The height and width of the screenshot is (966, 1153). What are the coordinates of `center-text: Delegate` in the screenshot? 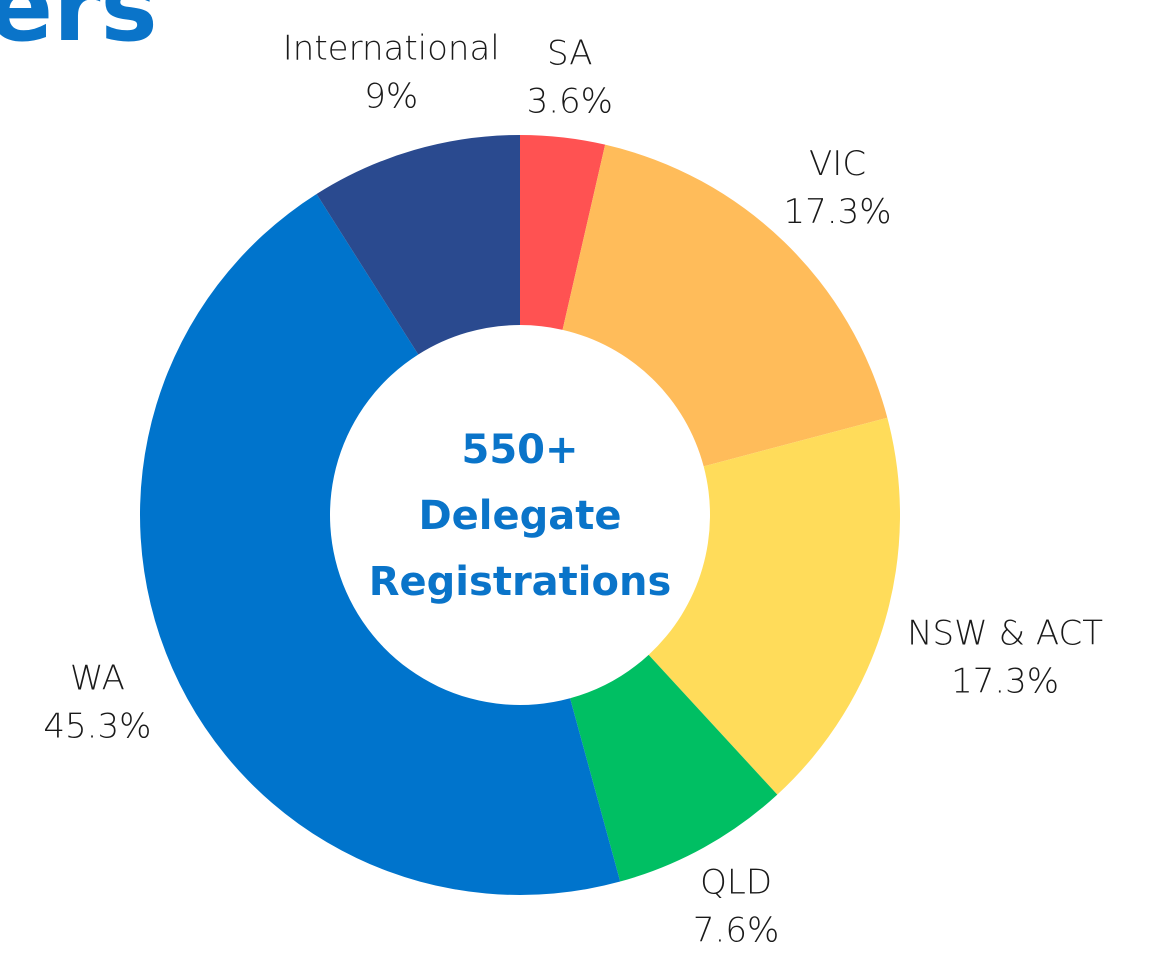 It's located at (519, 516).